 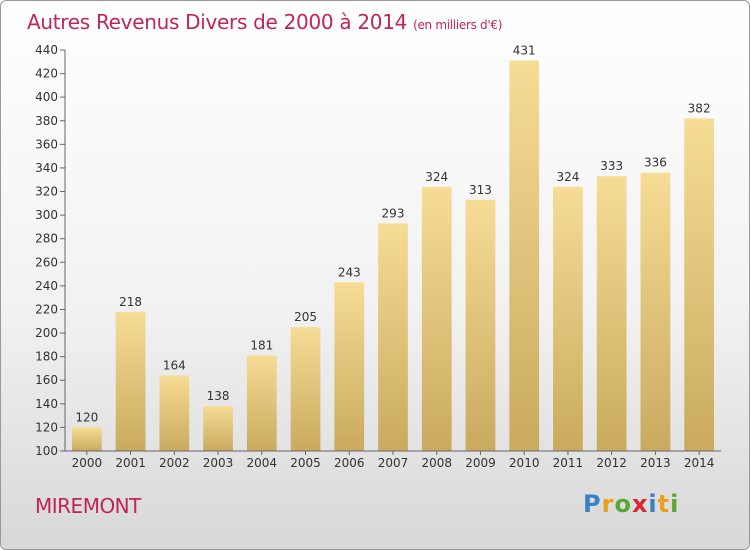 I want to click on bar-value-label: 205, so click(x=305, y=317).